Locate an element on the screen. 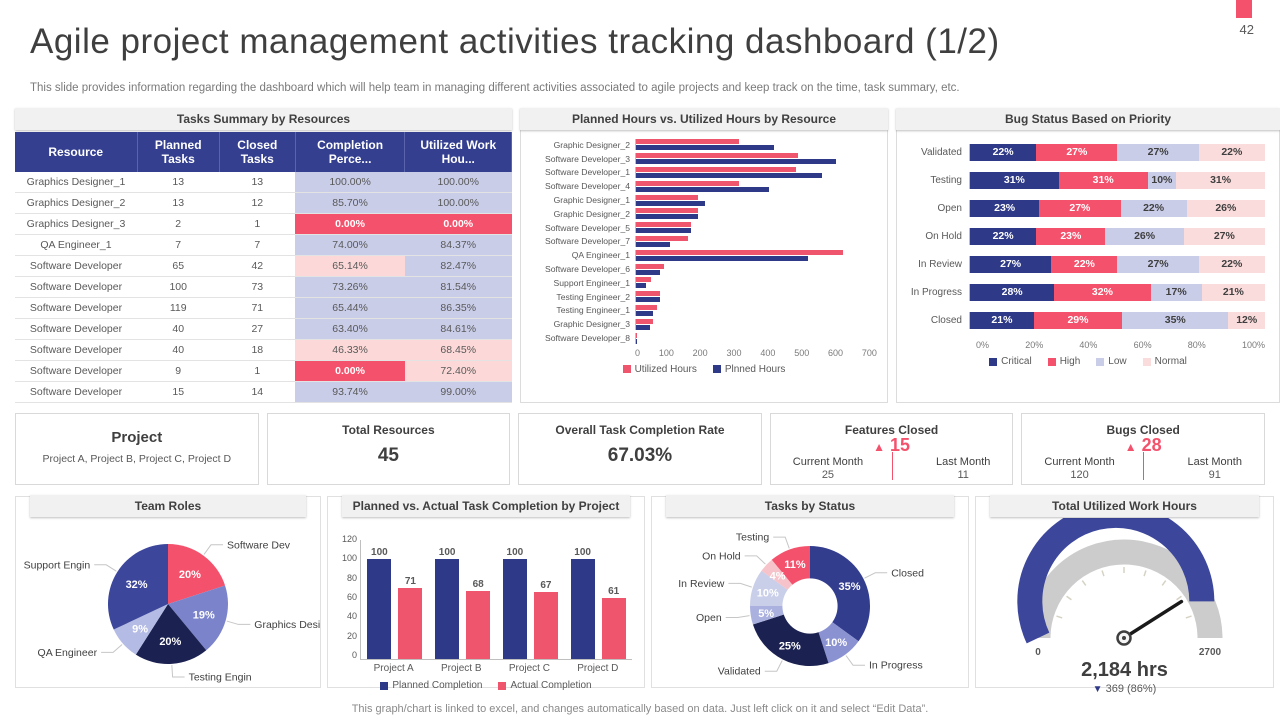 This screenshot has width=1280, height=720. svg-text: Testing is located at coordinates (752, 538).